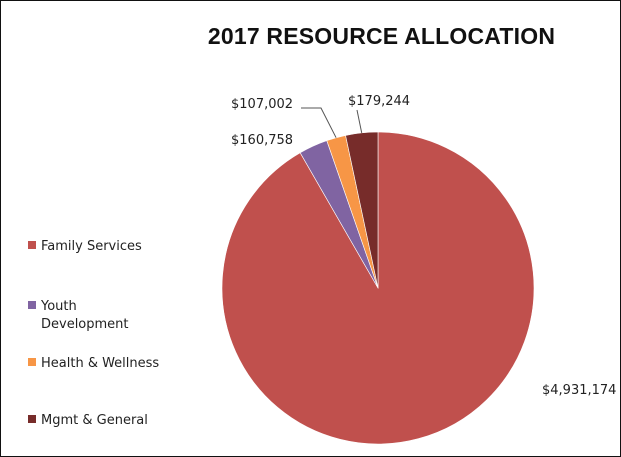 The height and width of the screenshot is (457, 621). Describe the element at coordinates (262, 140) in the screenshot. I see `data-label-youth-development: $160,758` at that location.